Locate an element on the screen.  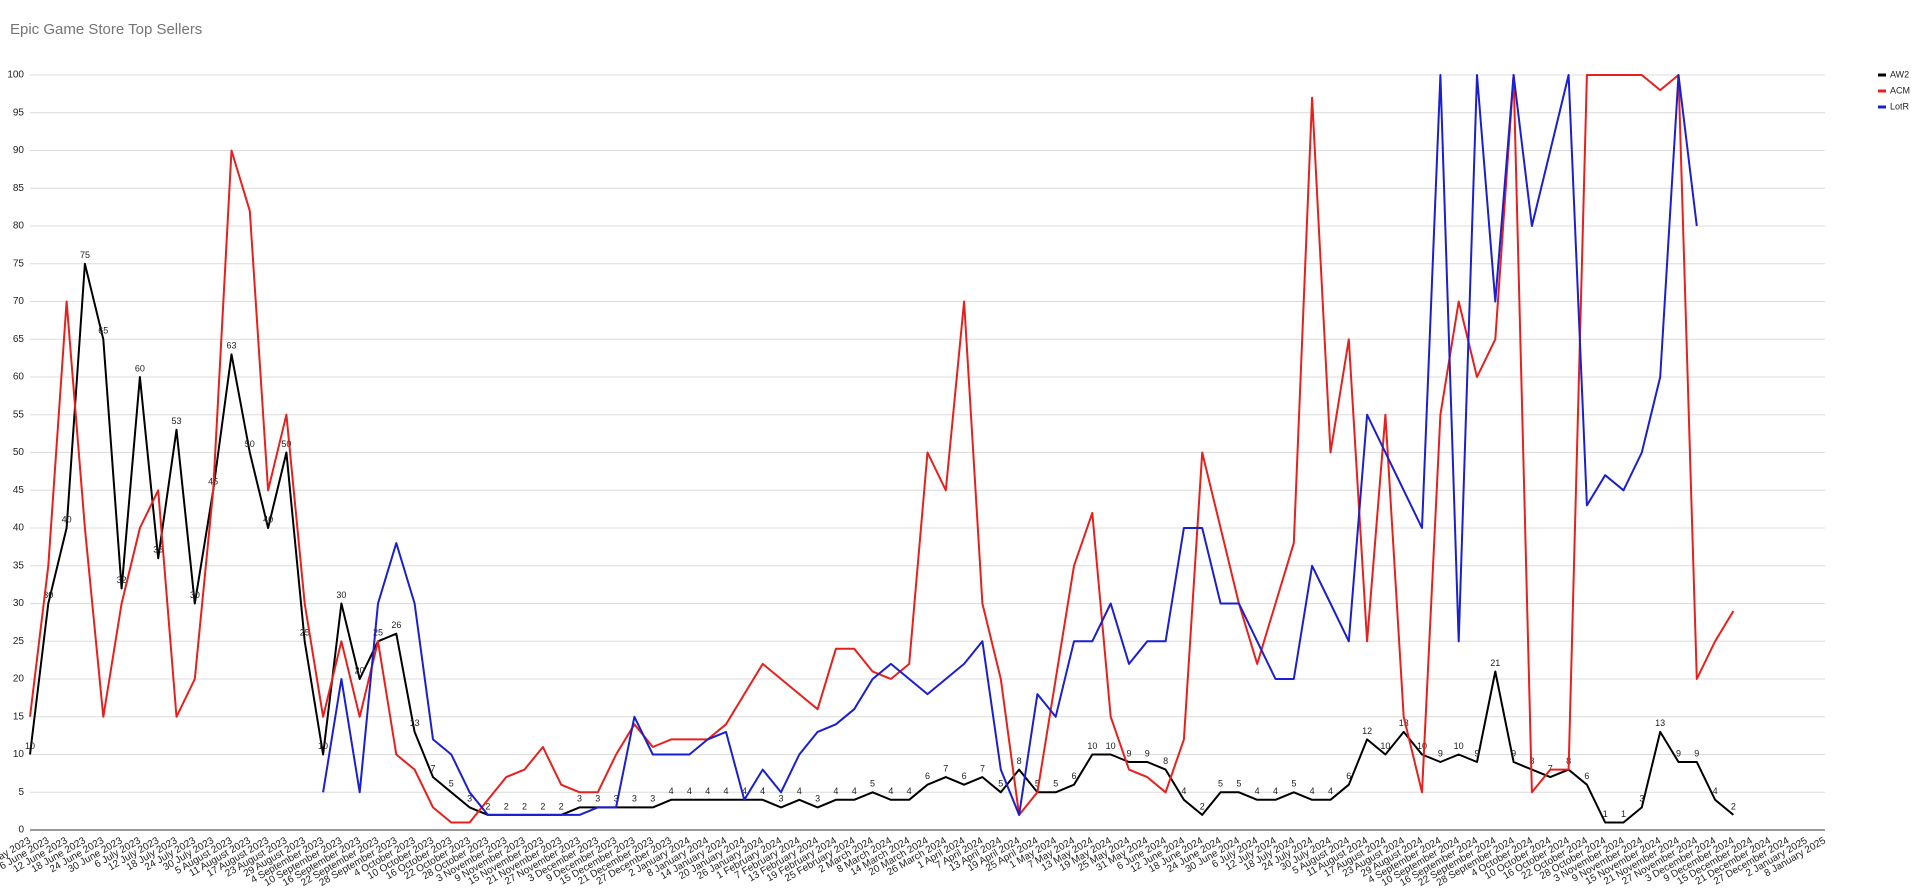
data-label: 75 is located at coordinates (85, 255).